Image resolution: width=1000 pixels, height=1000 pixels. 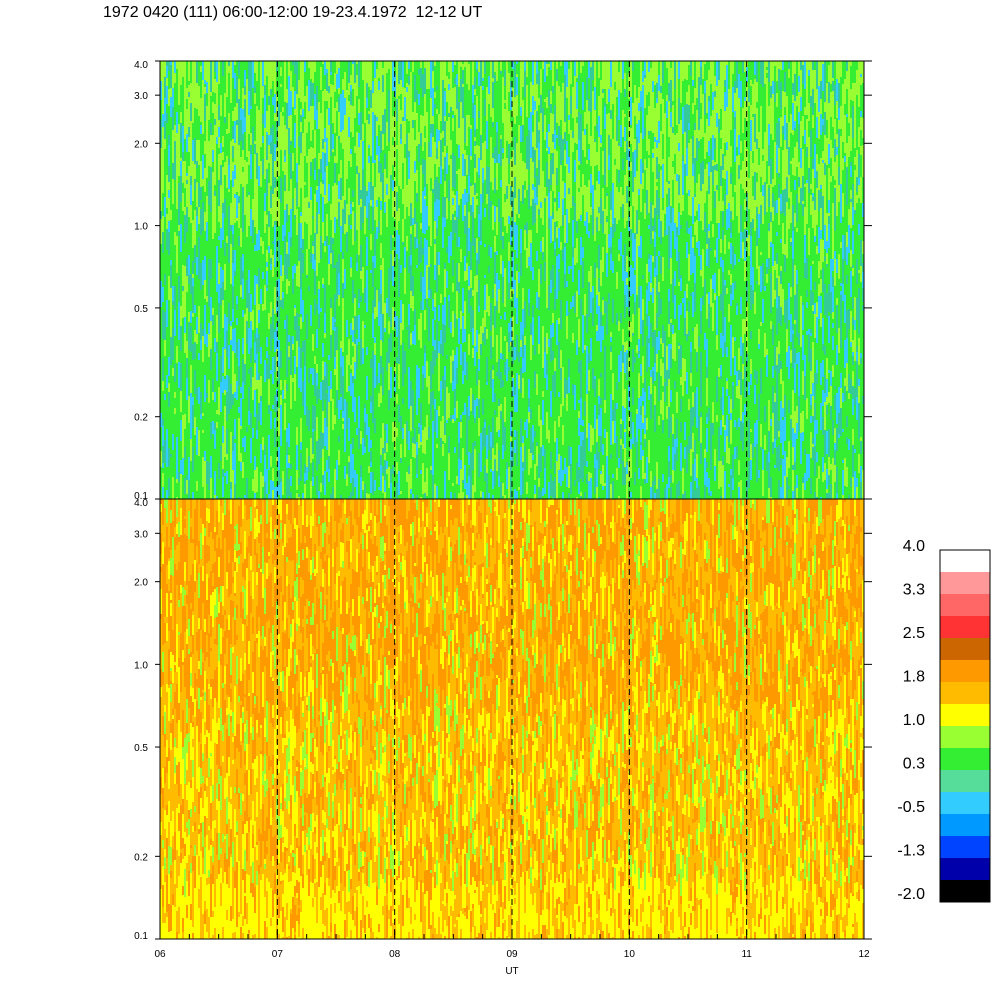 I want to click on x-tick-label: 11, so click(x=746, y=954).